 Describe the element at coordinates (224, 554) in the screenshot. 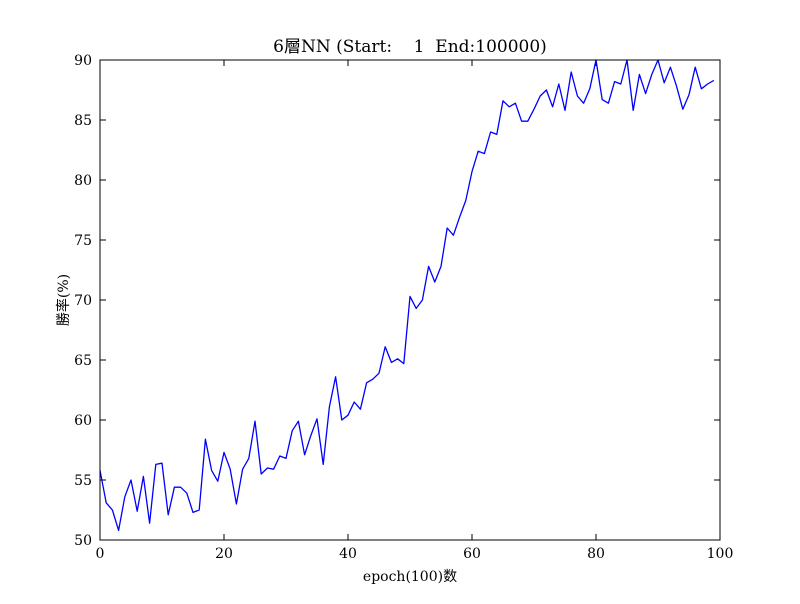

I see `x-tick-label: 20` at that location.